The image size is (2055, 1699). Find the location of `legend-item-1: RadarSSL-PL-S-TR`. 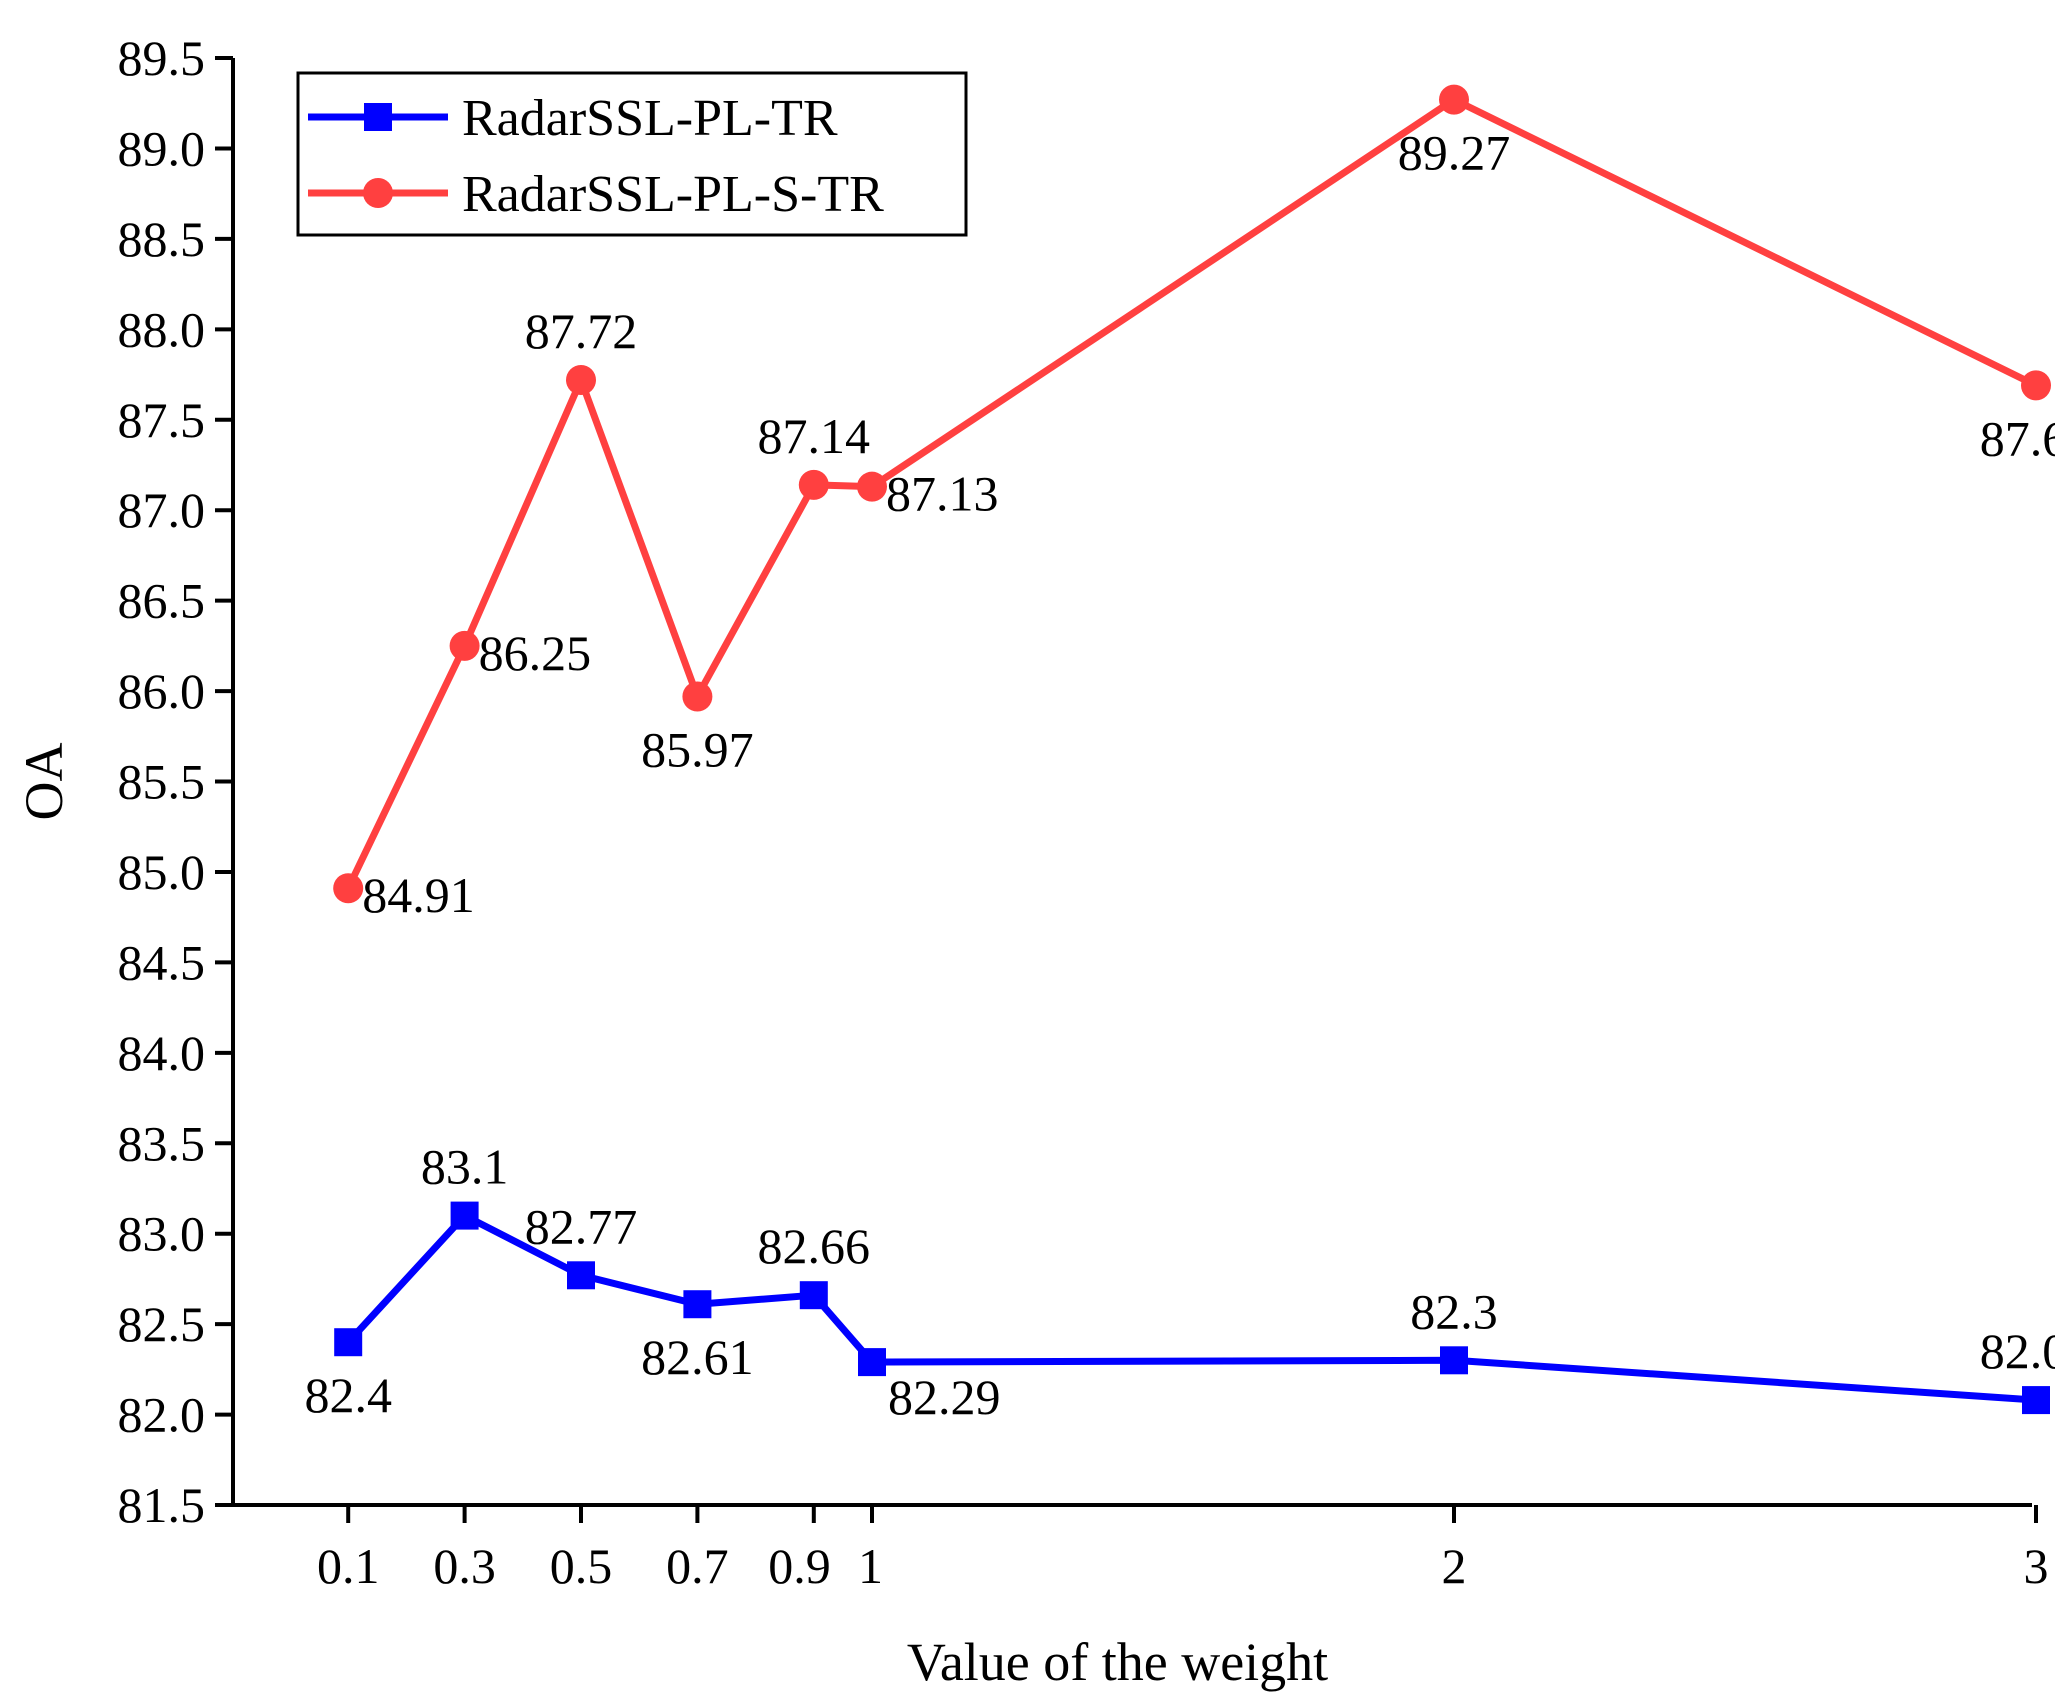

legend-item-1: RadarSSL-PL-S-TR is located at coordinates (596, 194).